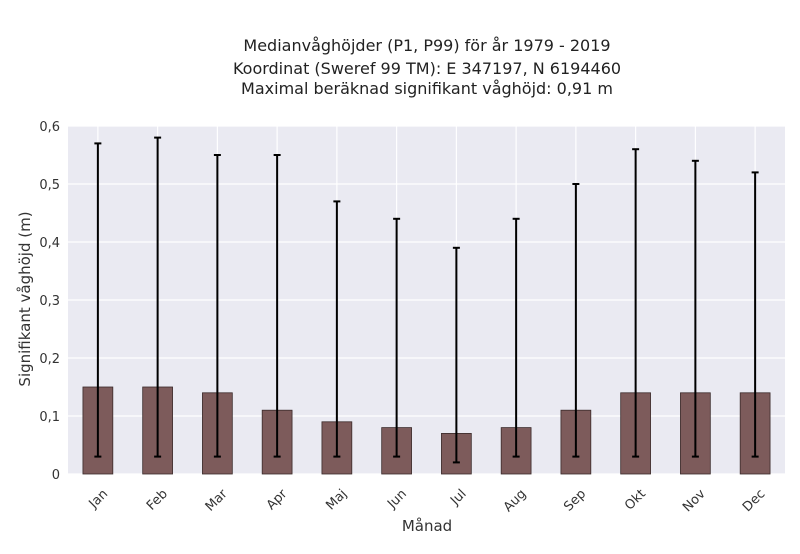  I want to click on y-axis-label: Signifikant våghöjd (m), so click(25, 298).